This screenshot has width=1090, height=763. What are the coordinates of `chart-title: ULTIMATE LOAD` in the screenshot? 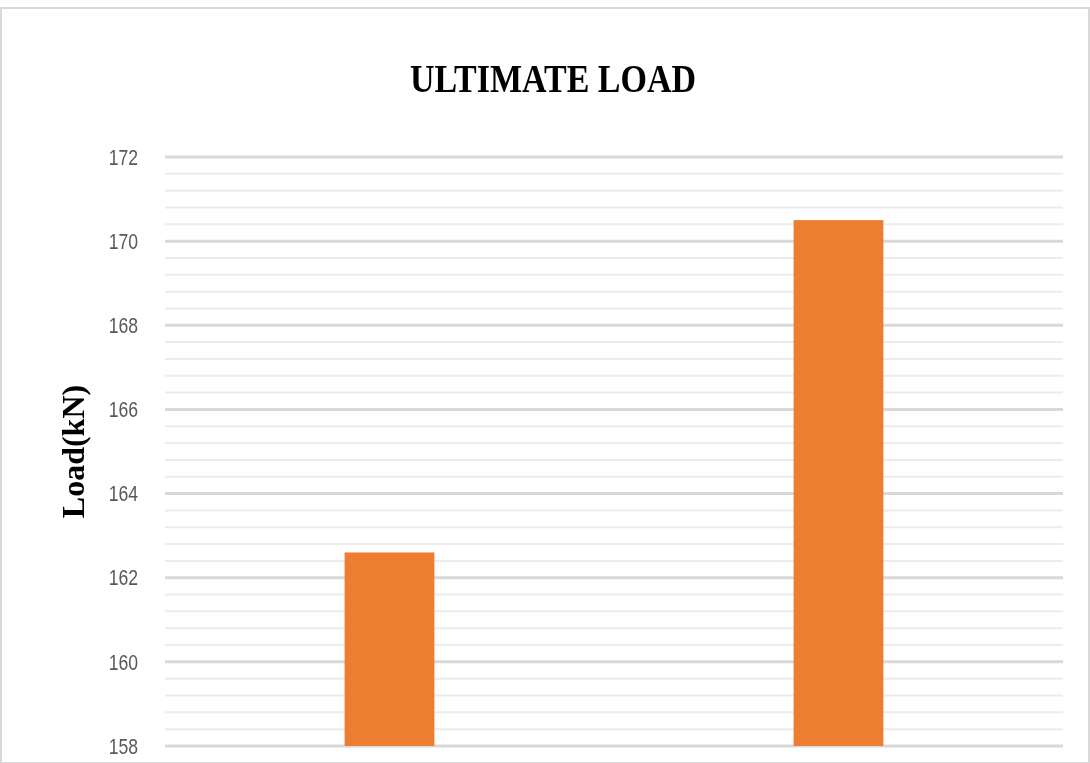 It's located at (553, 78).